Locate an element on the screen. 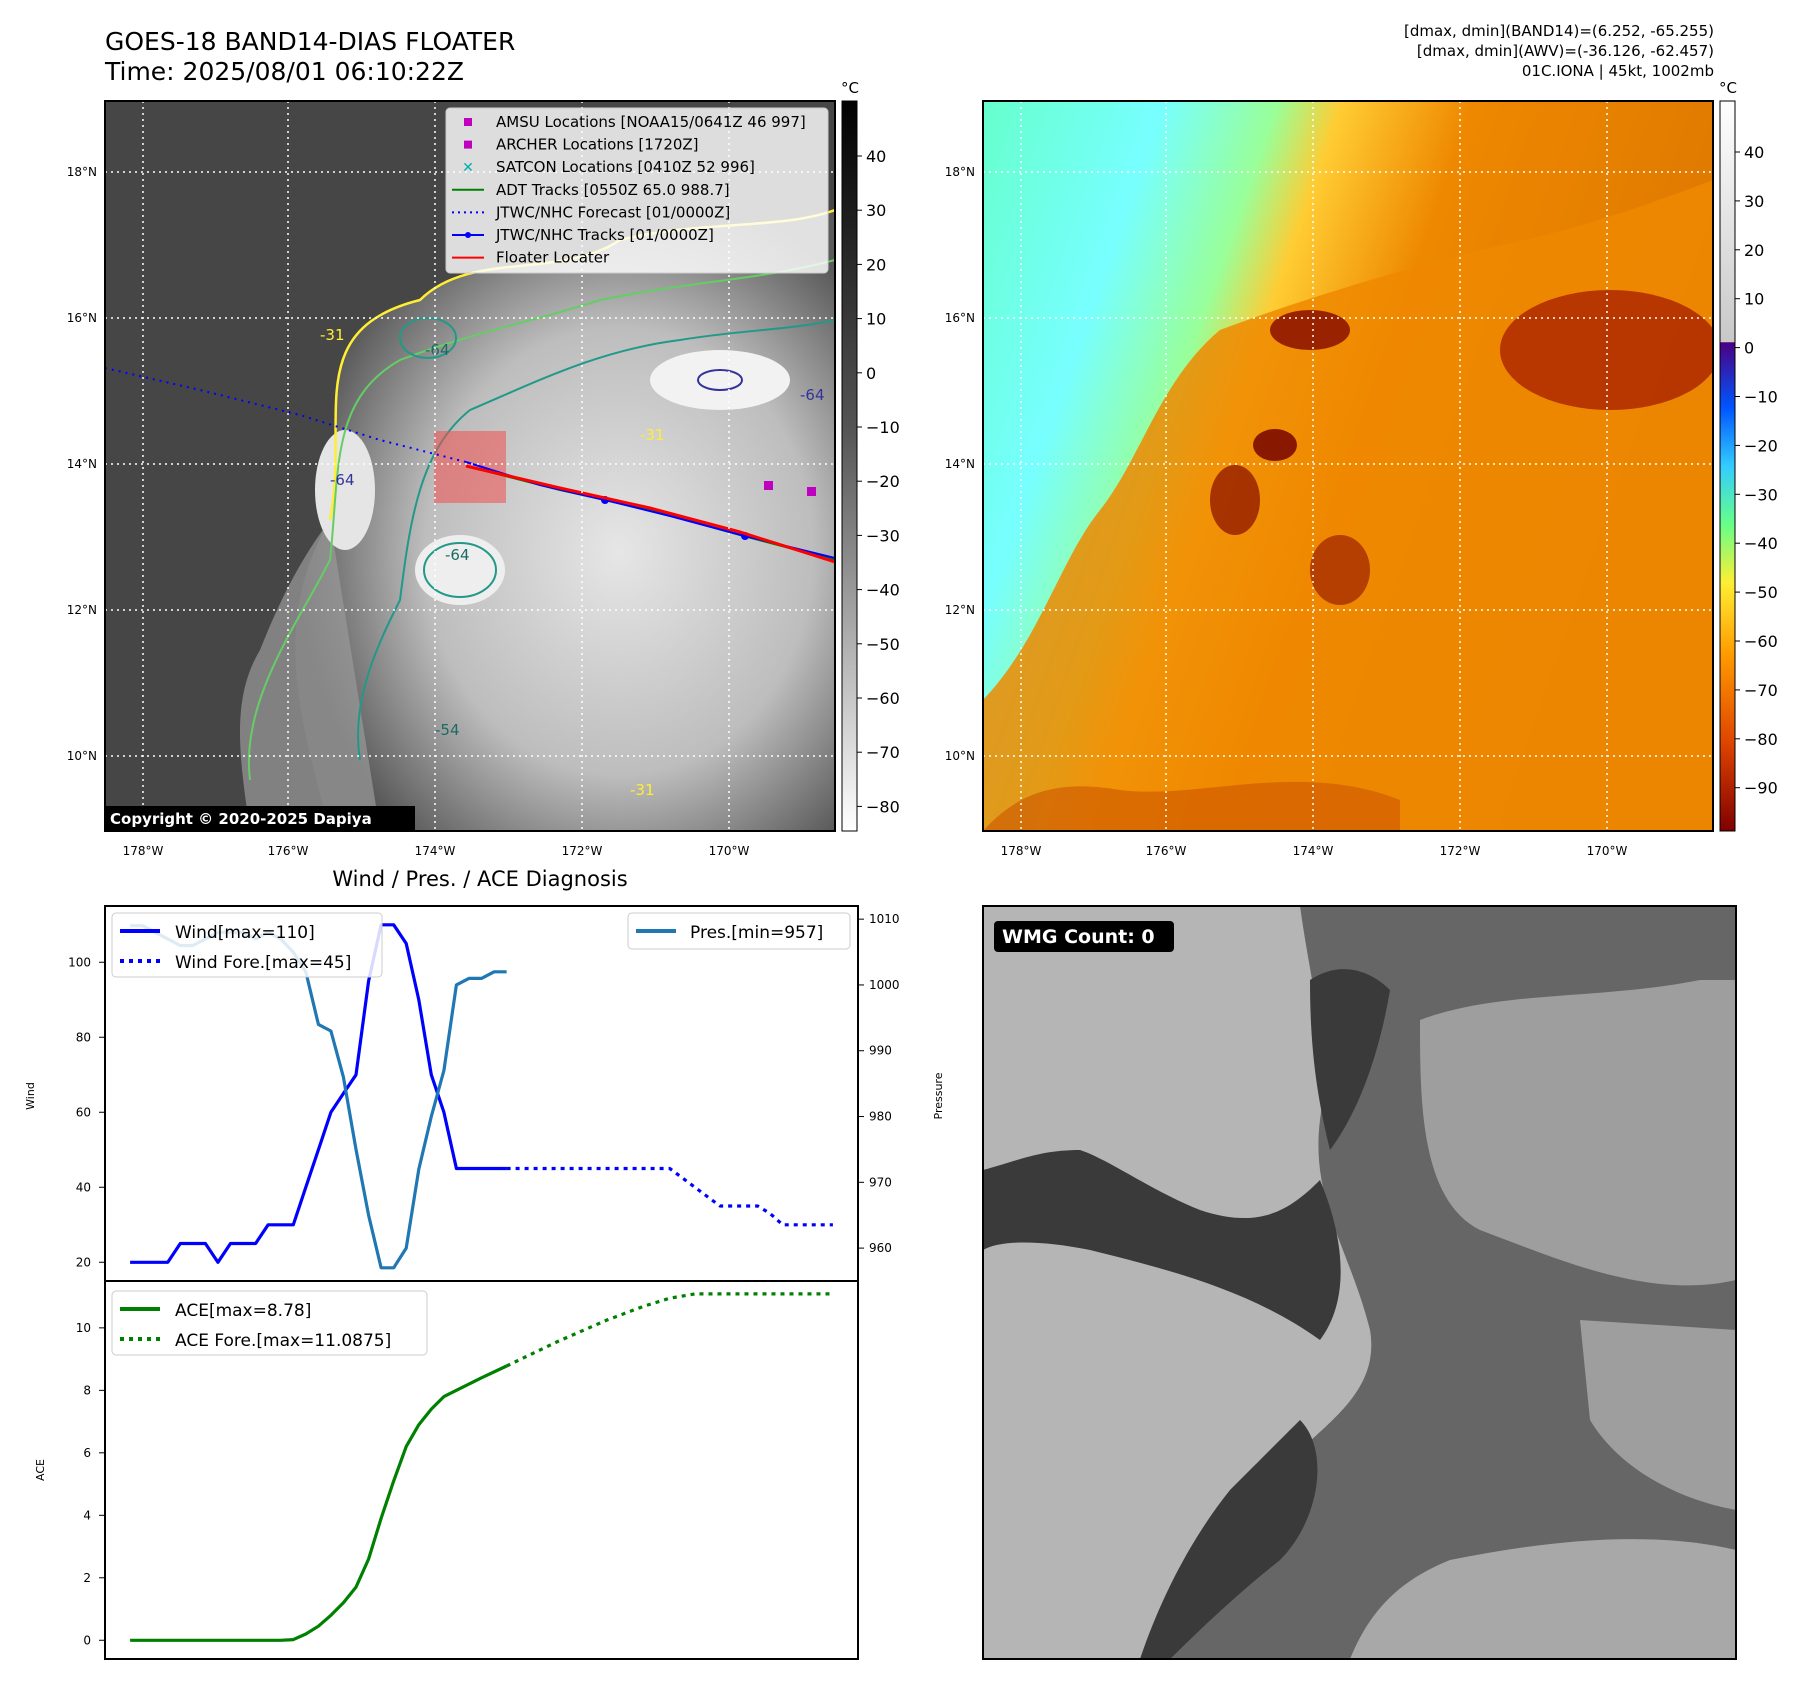  legend-label: Floater Locater is located at coordinates (553, 258).